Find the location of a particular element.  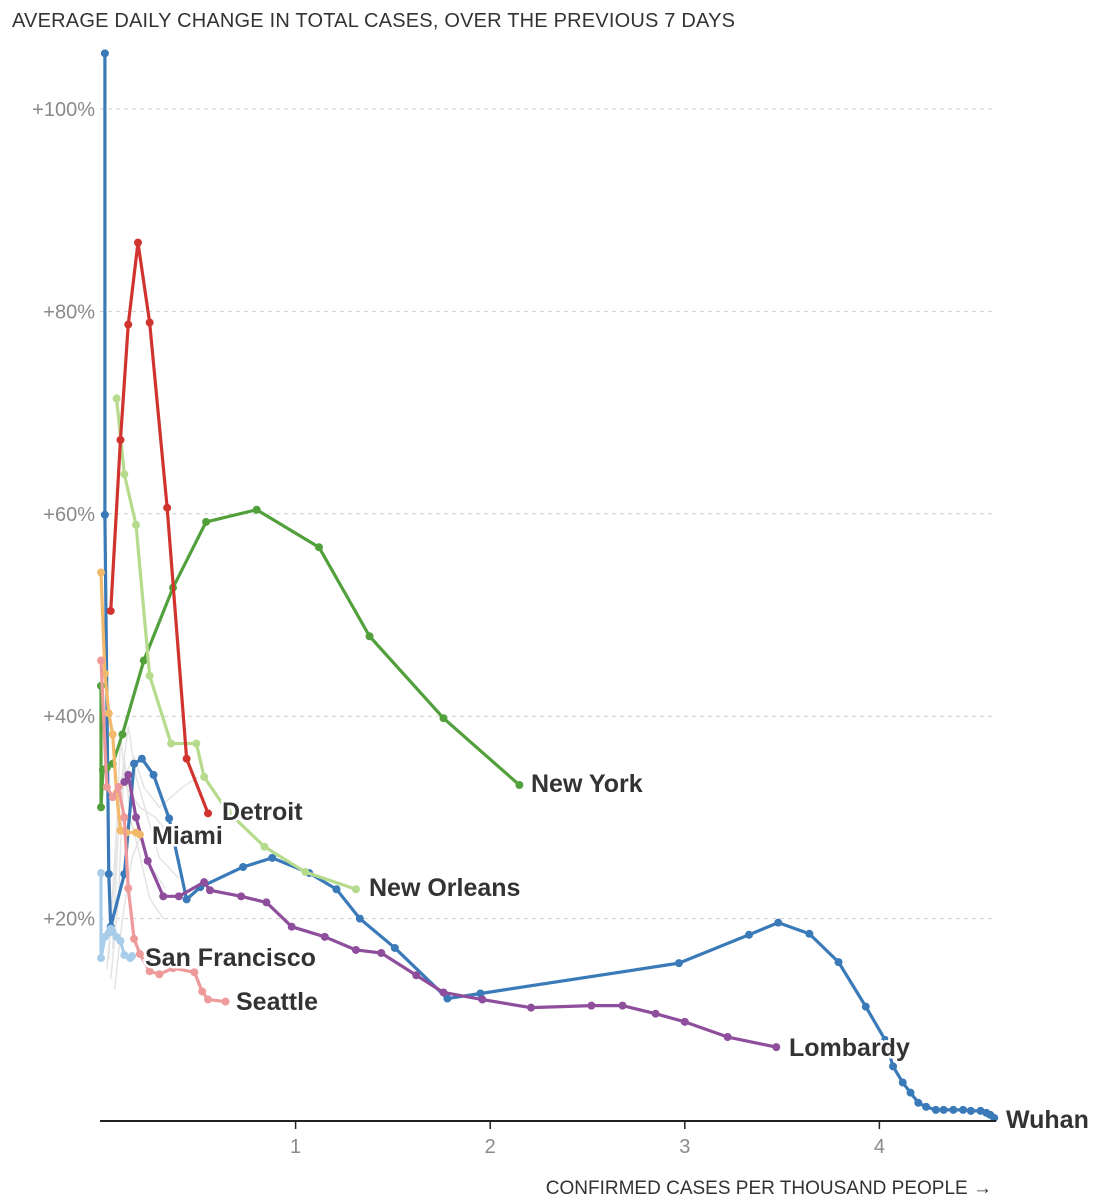

series-new-orleans is located at coordinates (236, 644).